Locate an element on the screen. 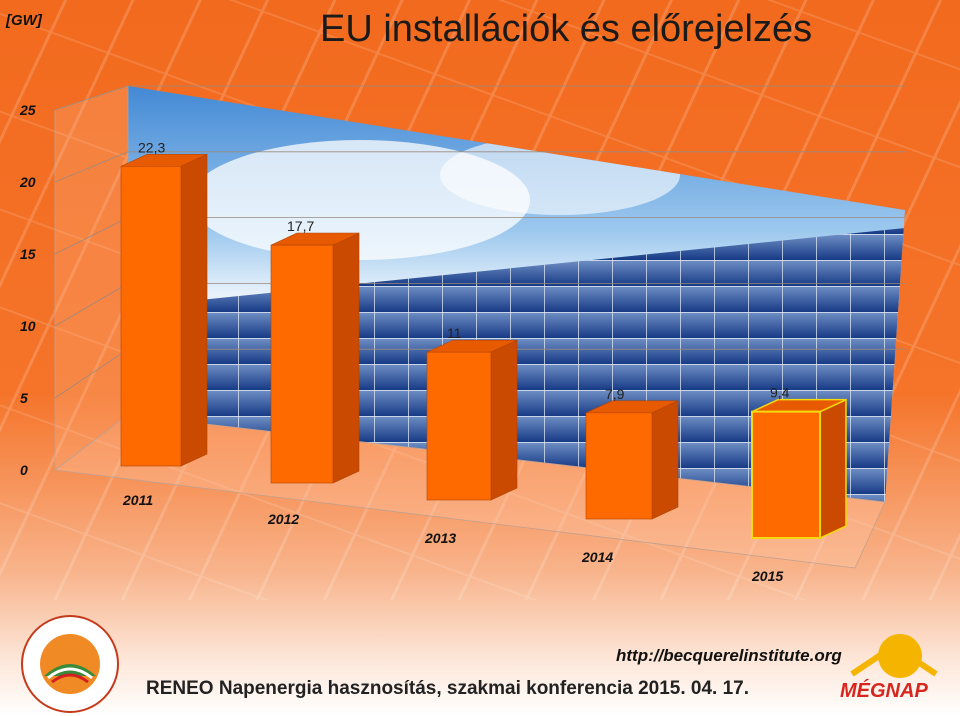 This screenshot has width=960, height=716. bar-2014: 7,9 is located at coordinates (632, 453).